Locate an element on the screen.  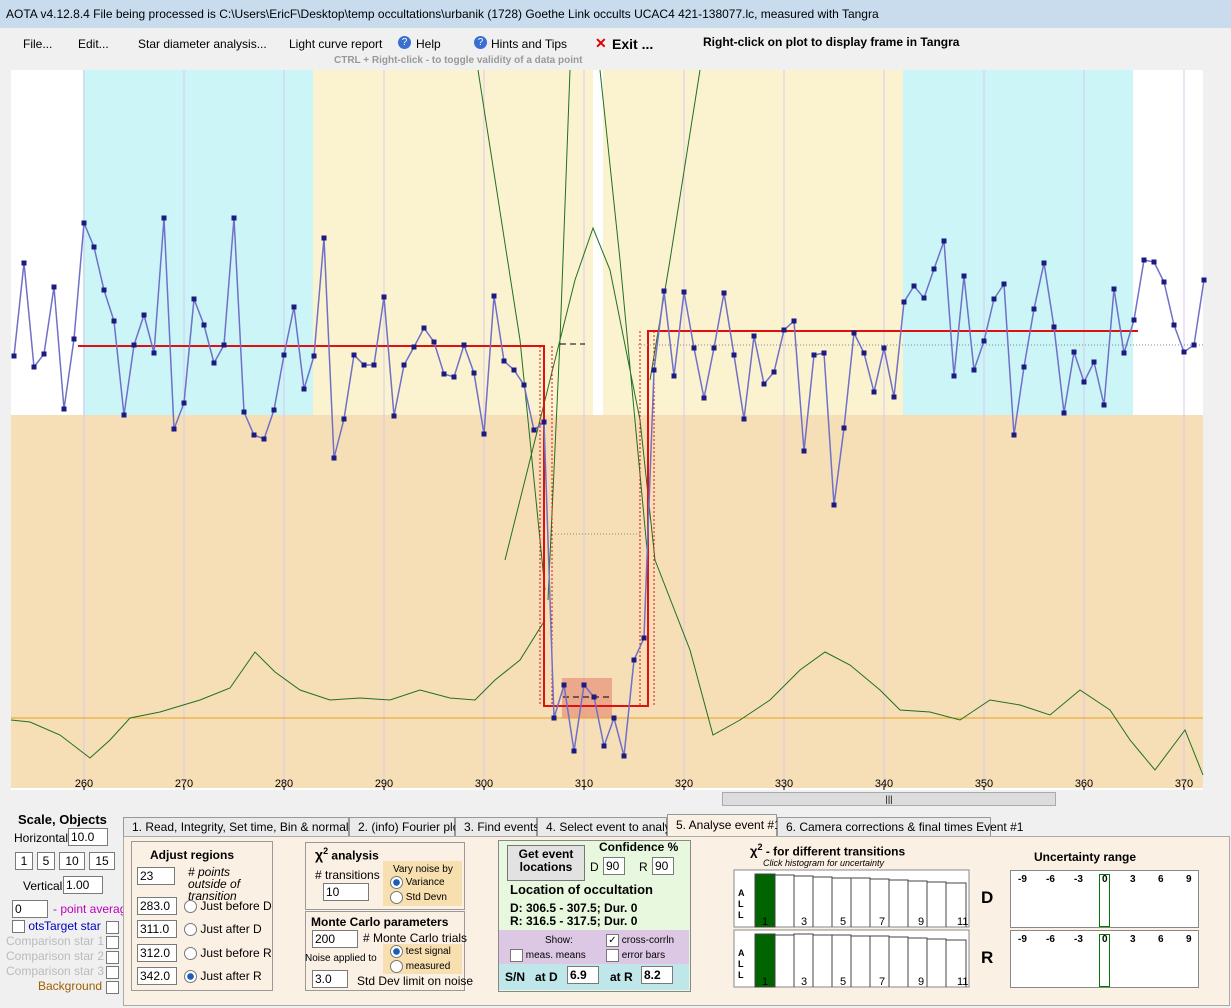
radio: Just before R is located at coordinates (228, 953).